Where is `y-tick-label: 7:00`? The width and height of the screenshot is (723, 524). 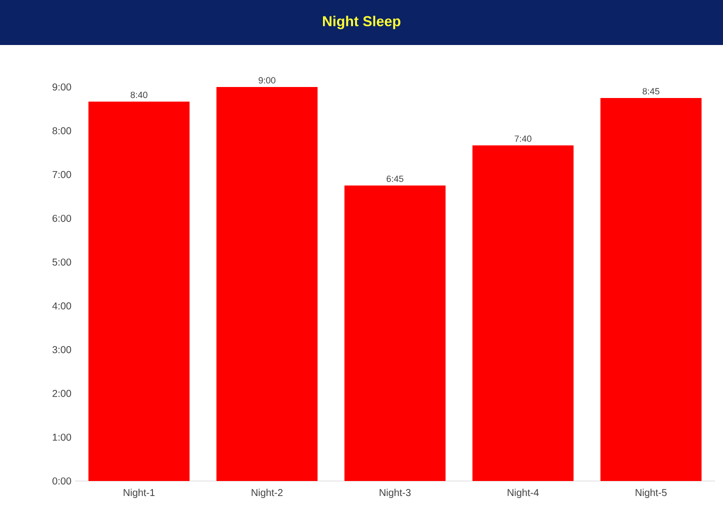
y-tick-label: 7:00 is located at coordinates (62, 174).